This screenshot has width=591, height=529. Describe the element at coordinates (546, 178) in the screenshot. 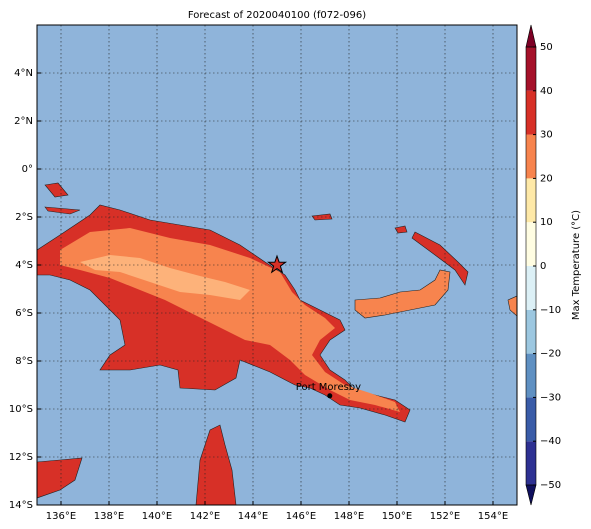

I see `colorbar-tick-label: 20` at that location.